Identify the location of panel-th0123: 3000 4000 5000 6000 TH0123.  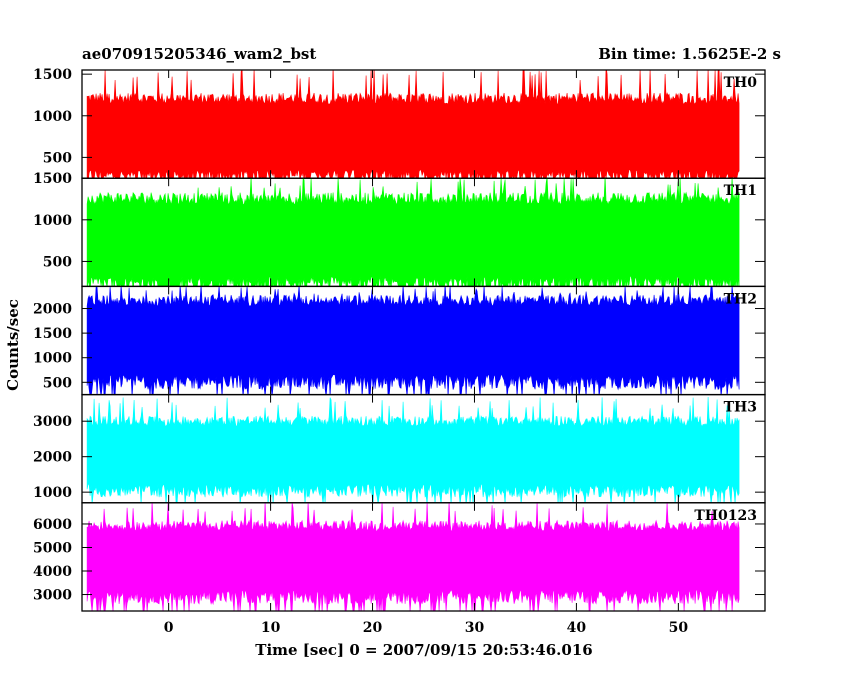
(399, 557).